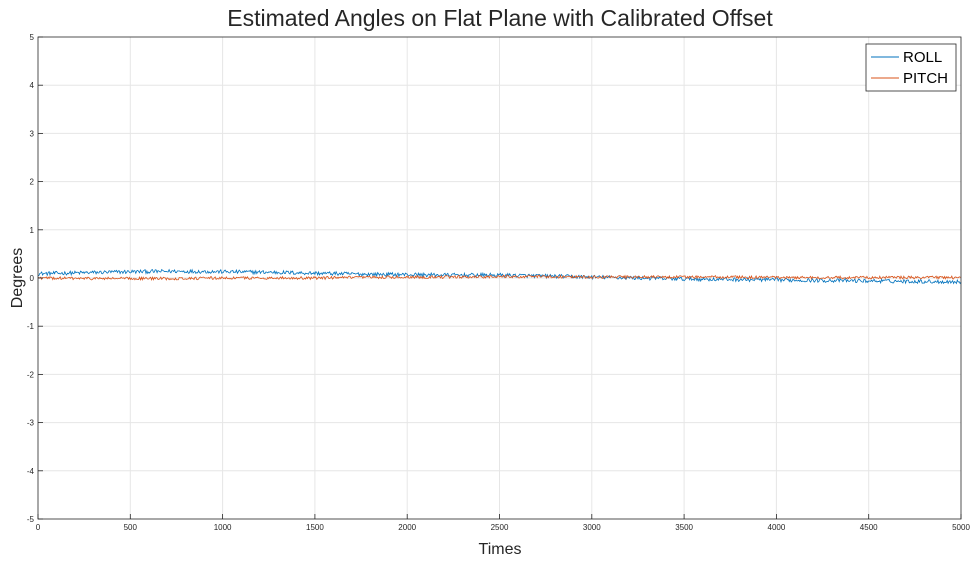  What do you see at coordinates (31, 471) in the screenshot?
I see `y-tick-label: -4` at bounding box center [31, 471].